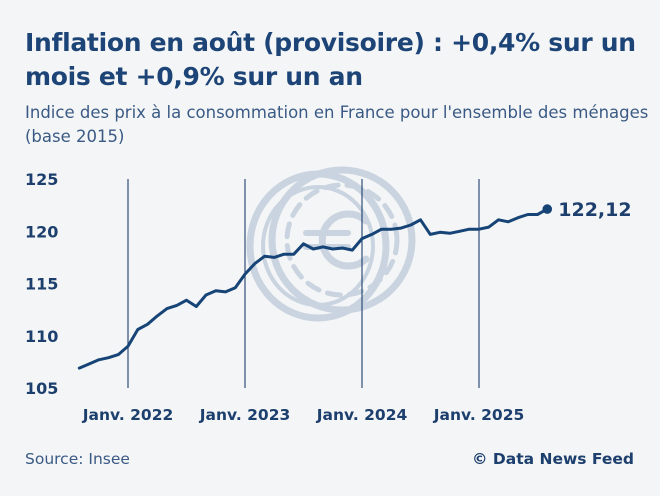 This screenshot has width=660, height=496. Describe the element at coordinates (553, 459) in the screenshot. I see `credit-label: © Data News Feed` at that location.